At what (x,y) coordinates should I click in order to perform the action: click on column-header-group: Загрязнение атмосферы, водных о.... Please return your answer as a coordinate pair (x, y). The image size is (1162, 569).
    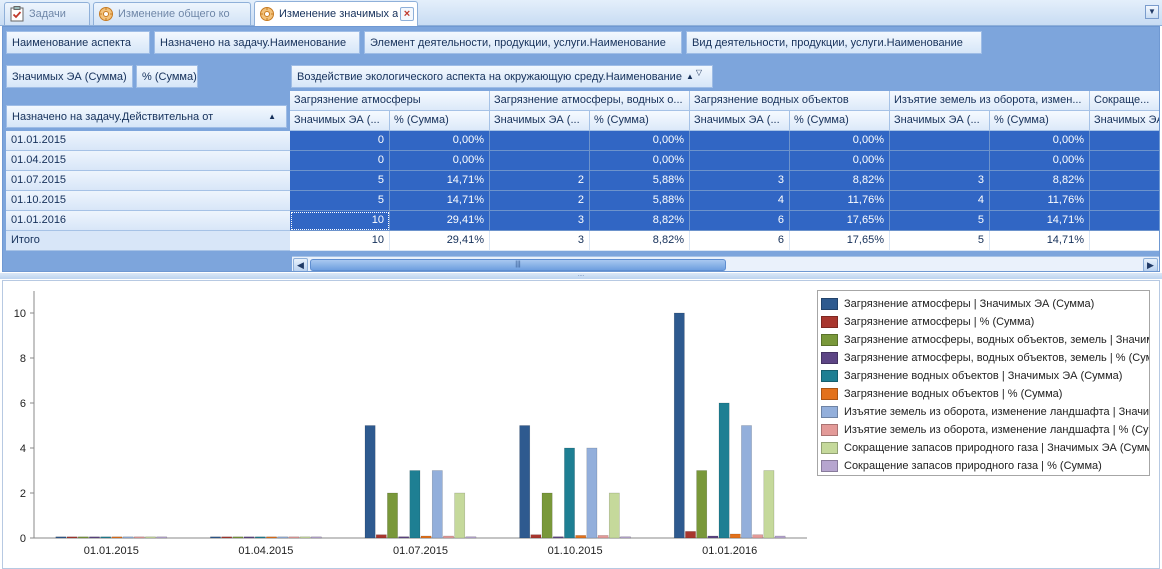
    Looking at the image, I should click on (590, 101).